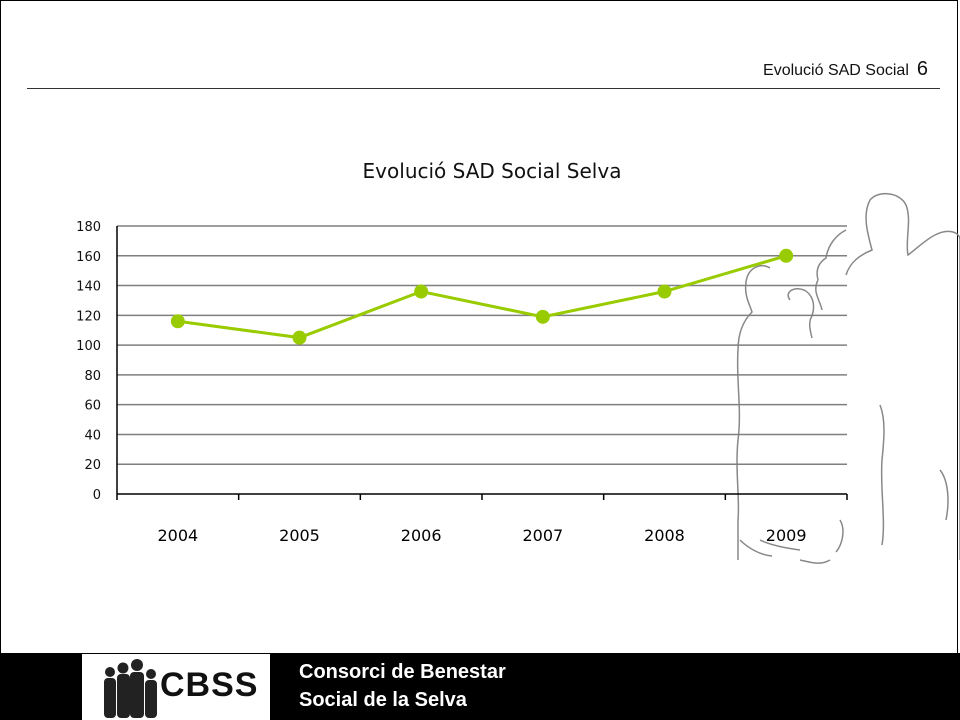 This screenshot has width=960, height=720. What do you see at coordinates (92, 465) in the screenshot?
I see `y-tick-label: 20` at bounding box center [92, 465].